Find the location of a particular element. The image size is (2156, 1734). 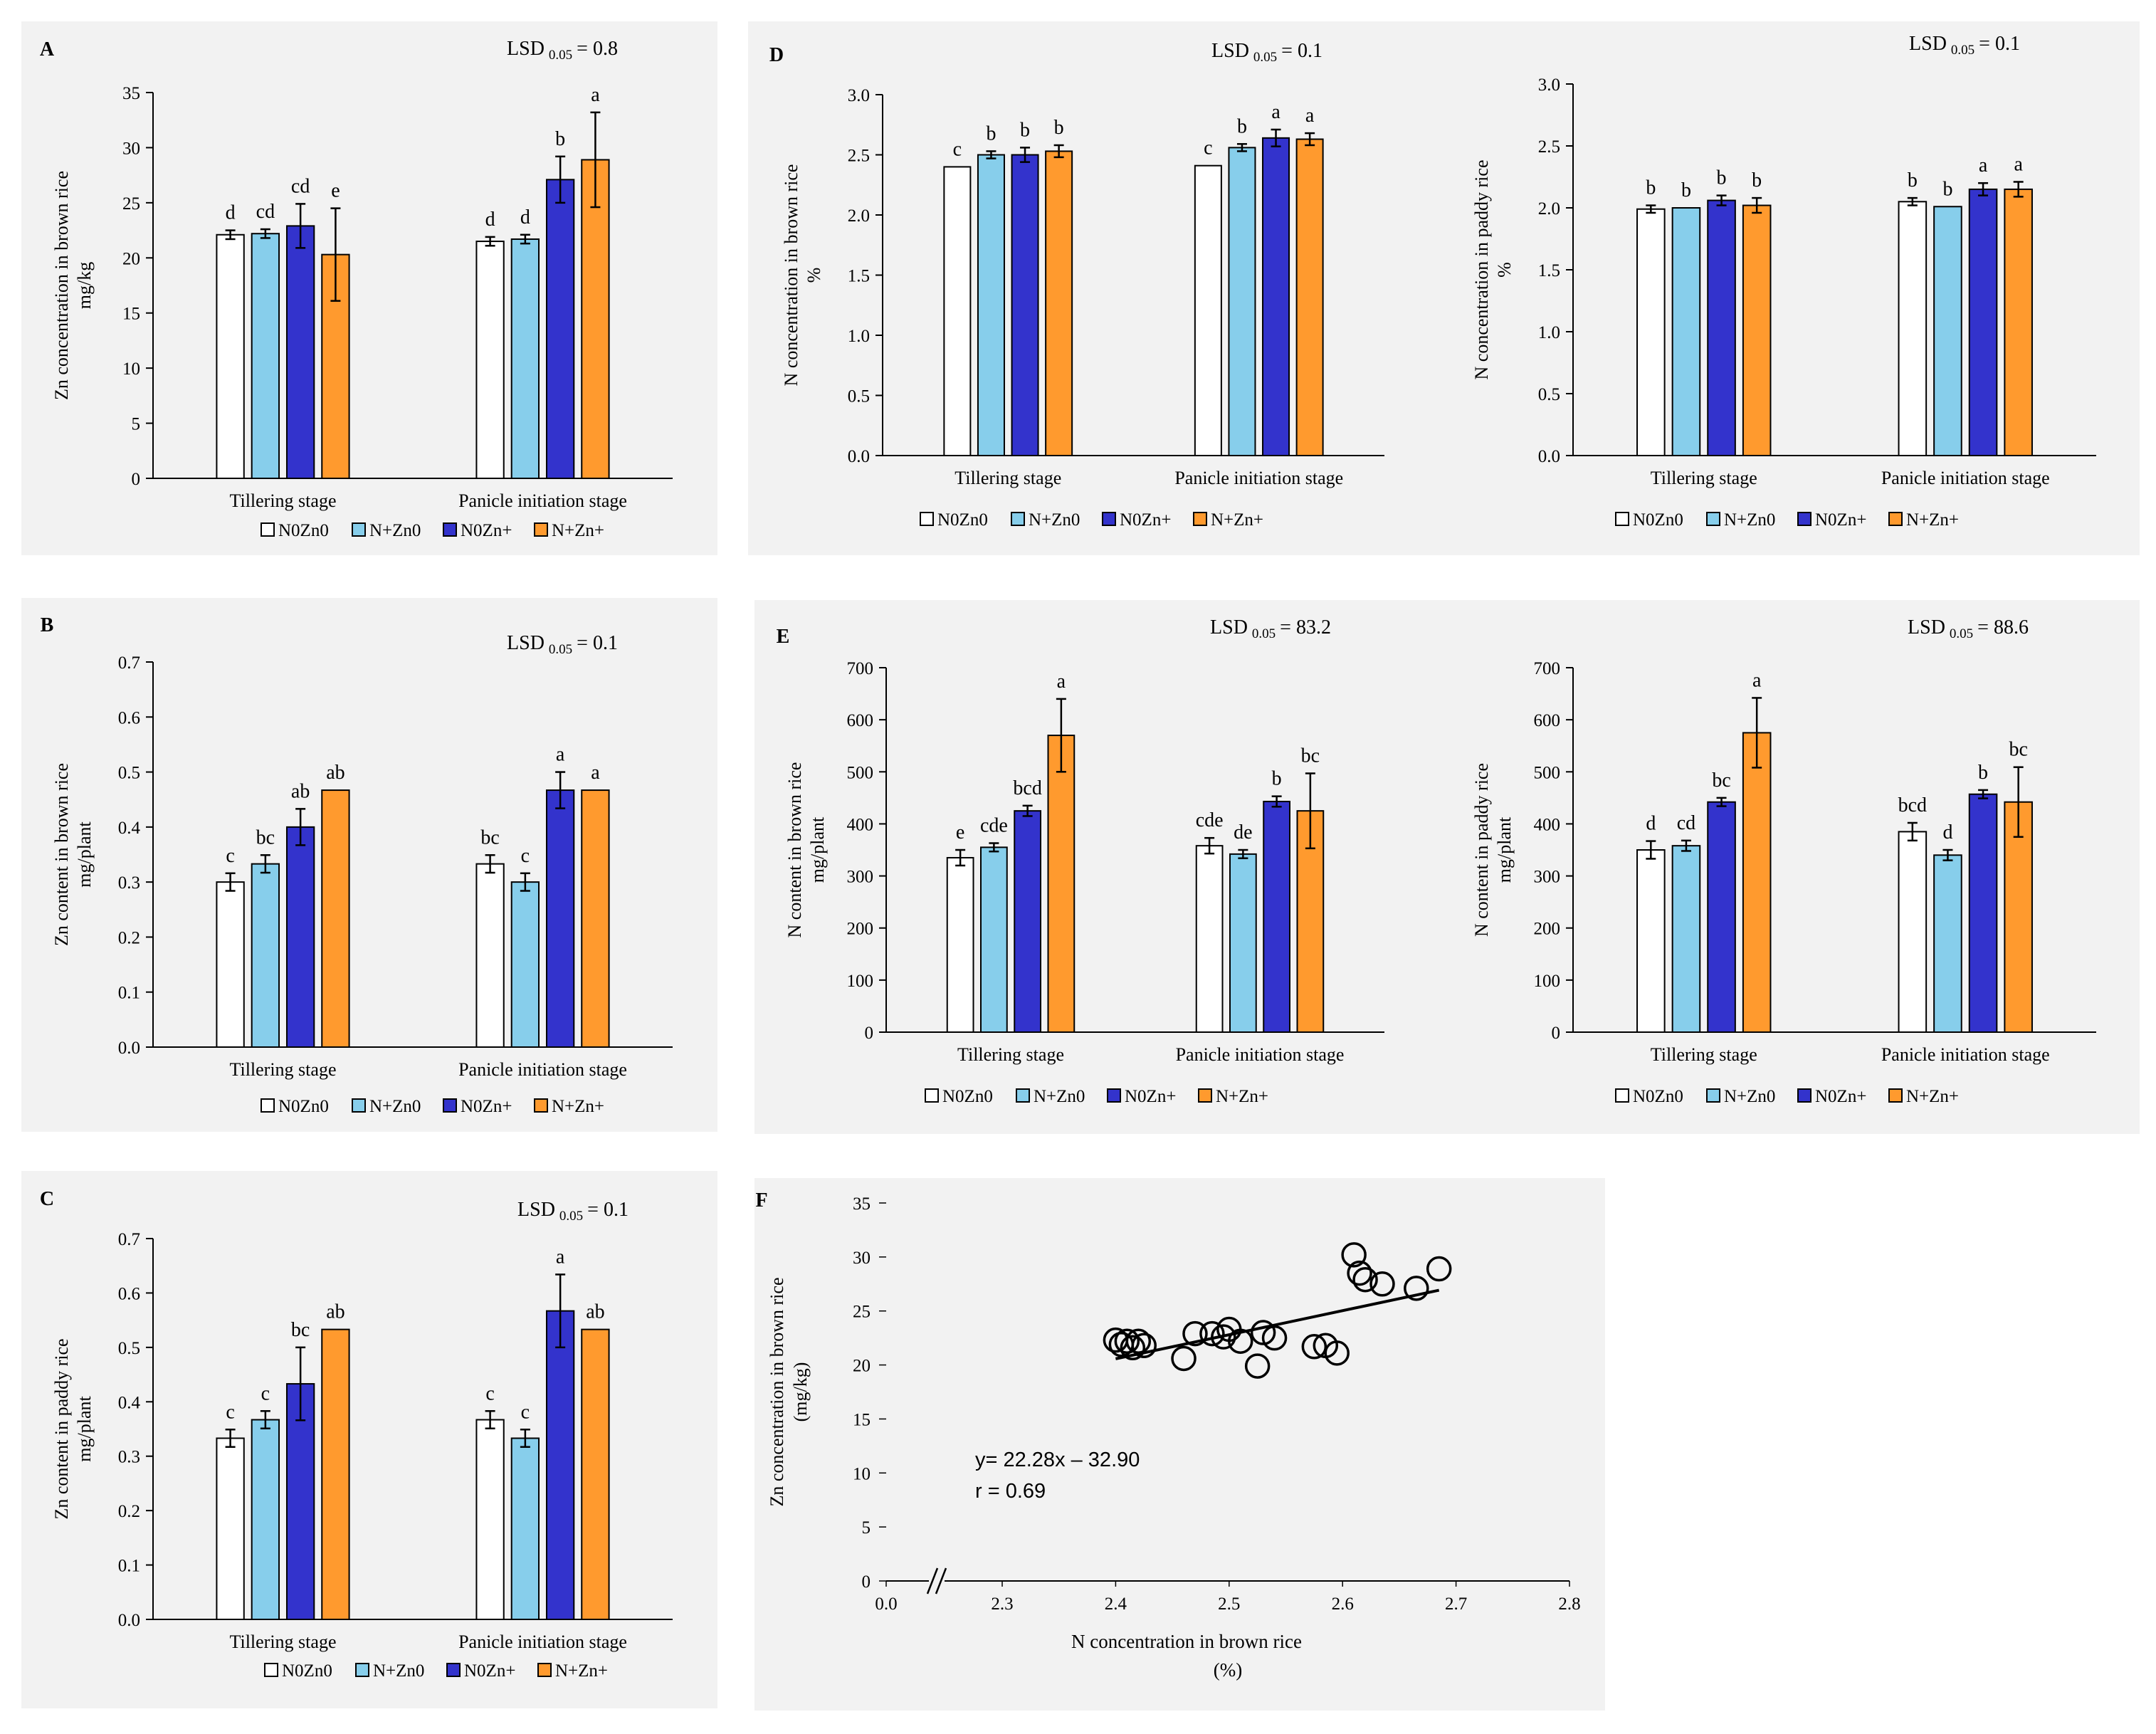

y-tick-label: 2.5 is located at coordinates (859, 156).